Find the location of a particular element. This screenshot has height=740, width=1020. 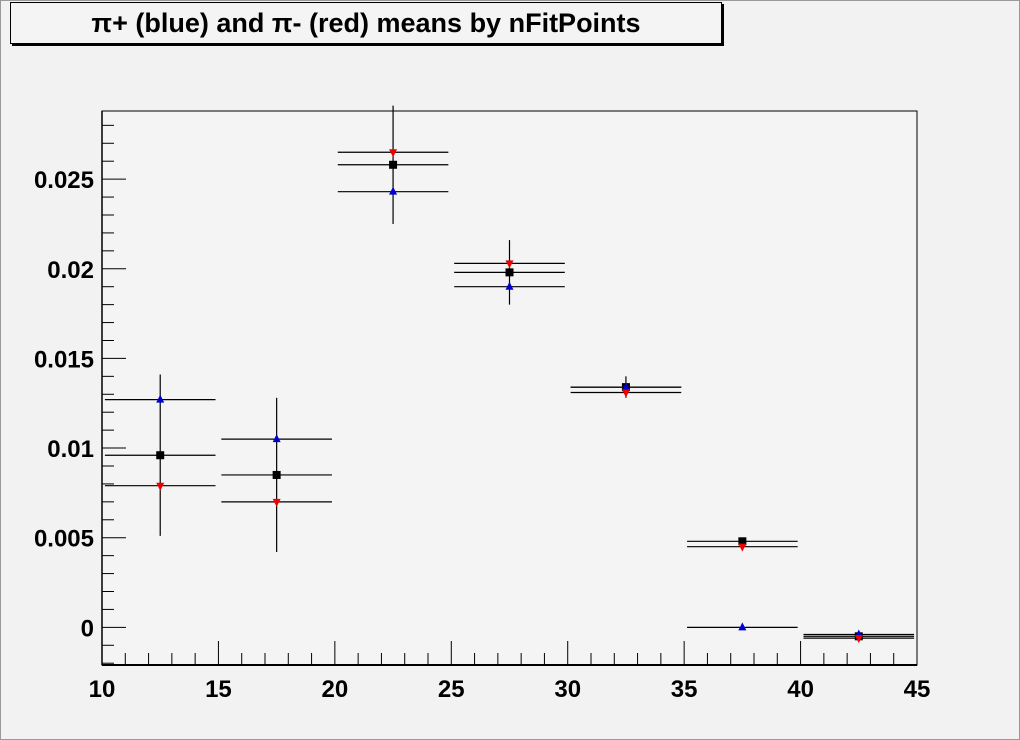

y-tick-label: 0.02 is located at coordinates (70, 270).